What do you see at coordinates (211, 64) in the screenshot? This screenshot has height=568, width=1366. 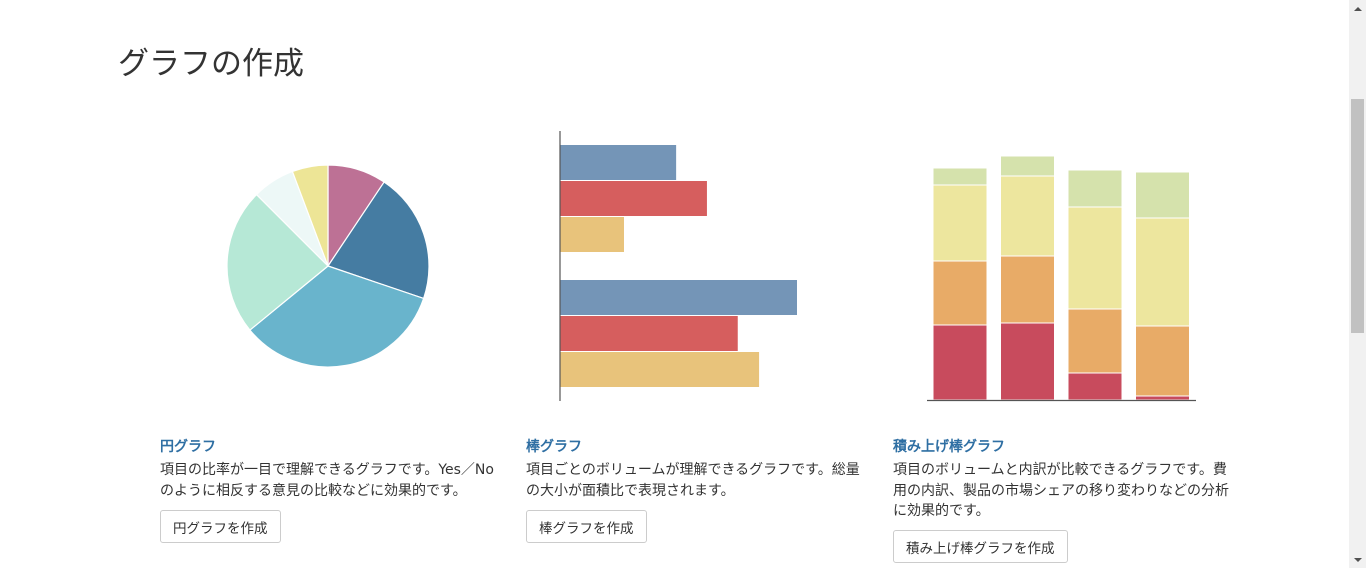 I see `page-title: グラフの作成` at bounding box center [211, 64].